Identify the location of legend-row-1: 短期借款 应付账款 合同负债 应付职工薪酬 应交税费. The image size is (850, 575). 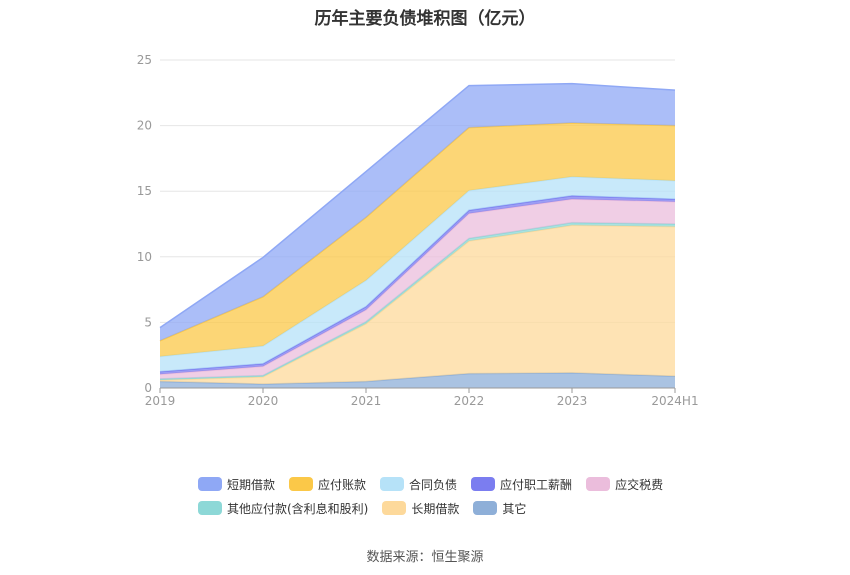
(478, 484).